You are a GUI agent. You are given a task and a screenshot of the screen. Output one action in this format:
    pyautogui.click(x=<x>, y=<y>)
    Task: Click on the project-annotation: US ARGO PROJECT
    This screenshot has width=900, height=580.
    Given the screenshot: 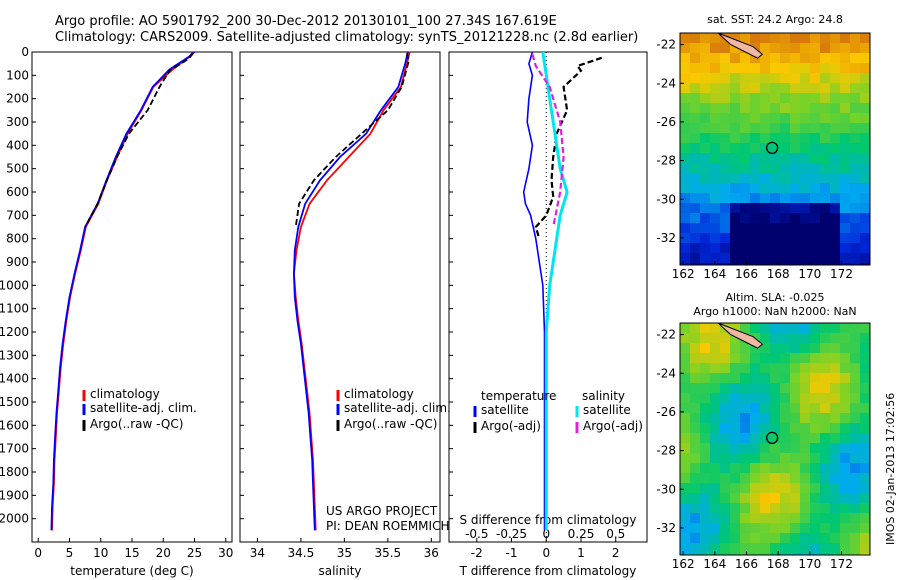 What is the action you would take?
    pyautogui.click(x=382, y=511)
    